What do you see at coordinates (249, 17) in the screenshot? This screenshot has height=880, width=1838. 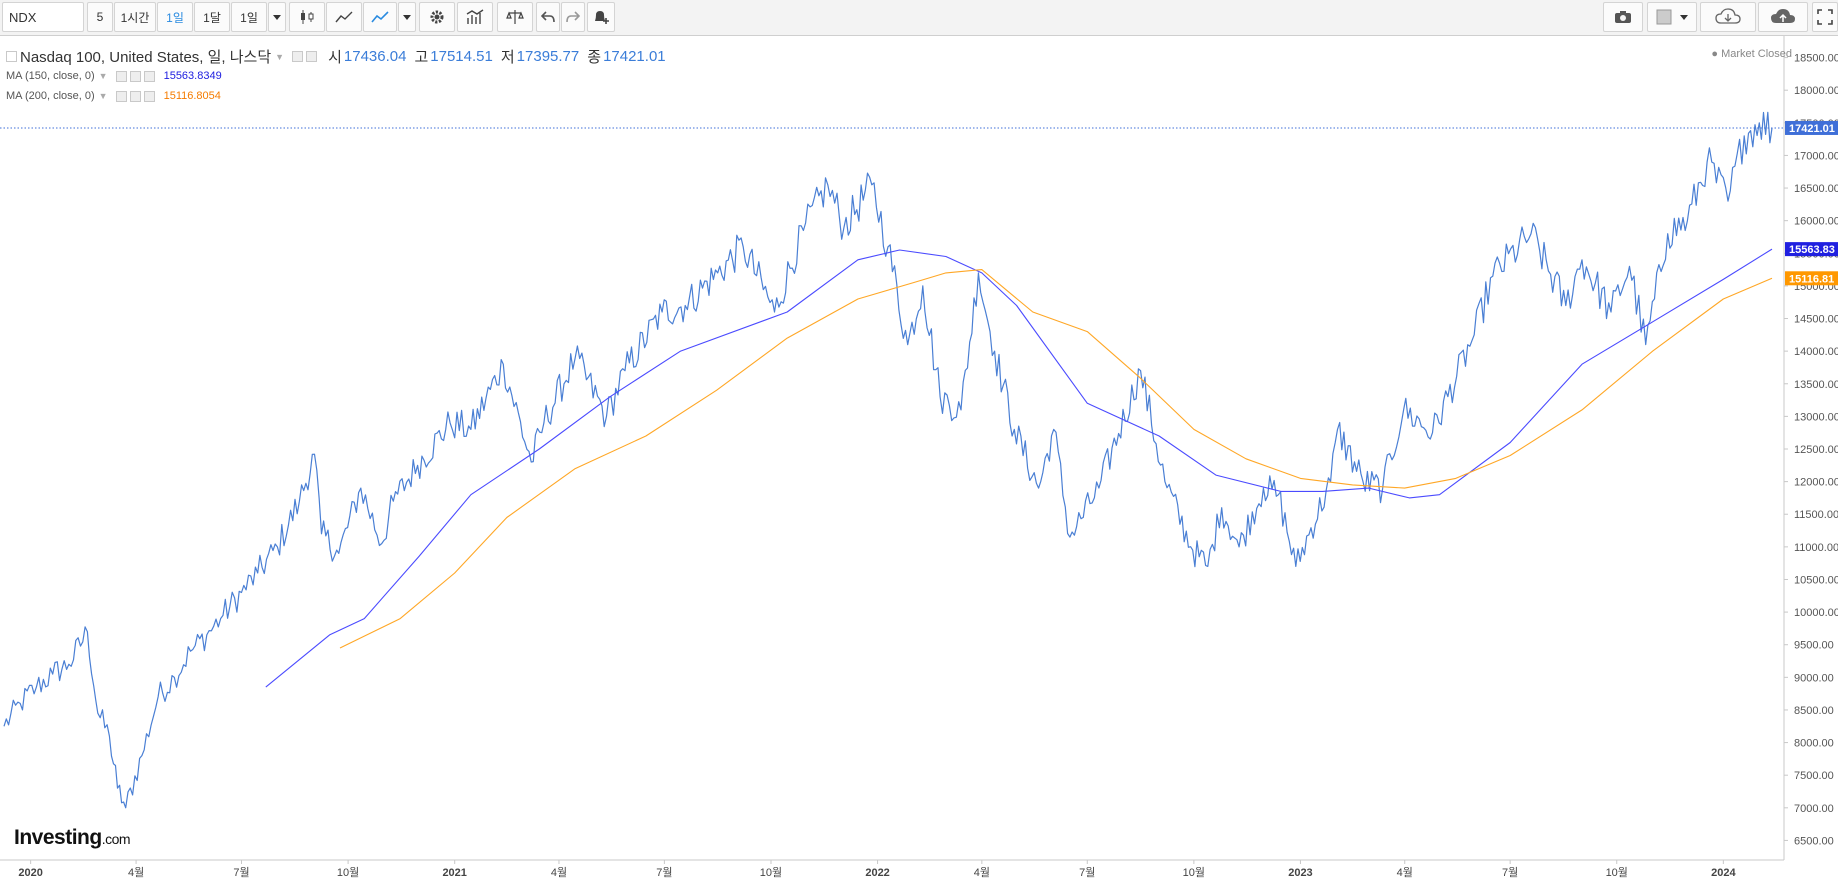 I see `interval-range: 1일` at bounding box center [249, 17].